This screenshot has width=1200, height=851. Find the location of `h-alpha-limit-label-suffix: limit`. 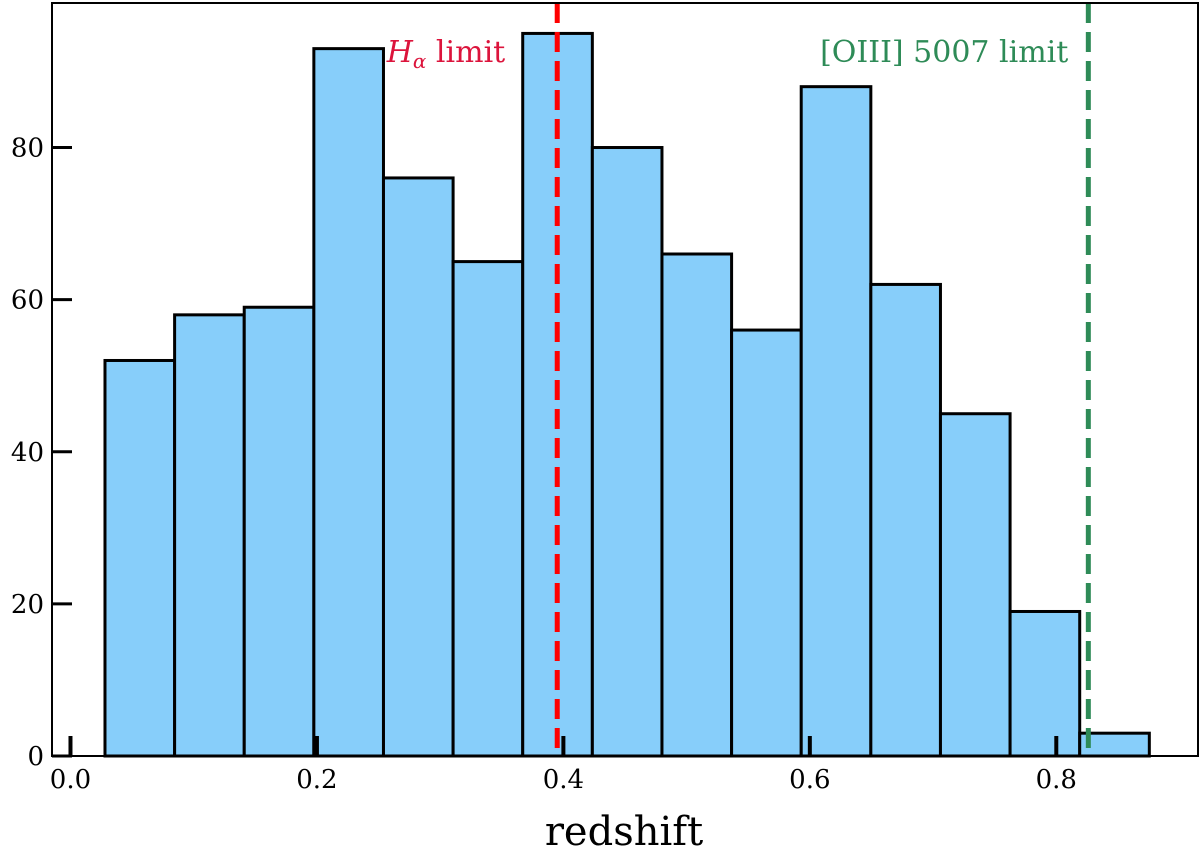

h-alpha-limit-label-suffix: limit is located at coordinates (465, 52).